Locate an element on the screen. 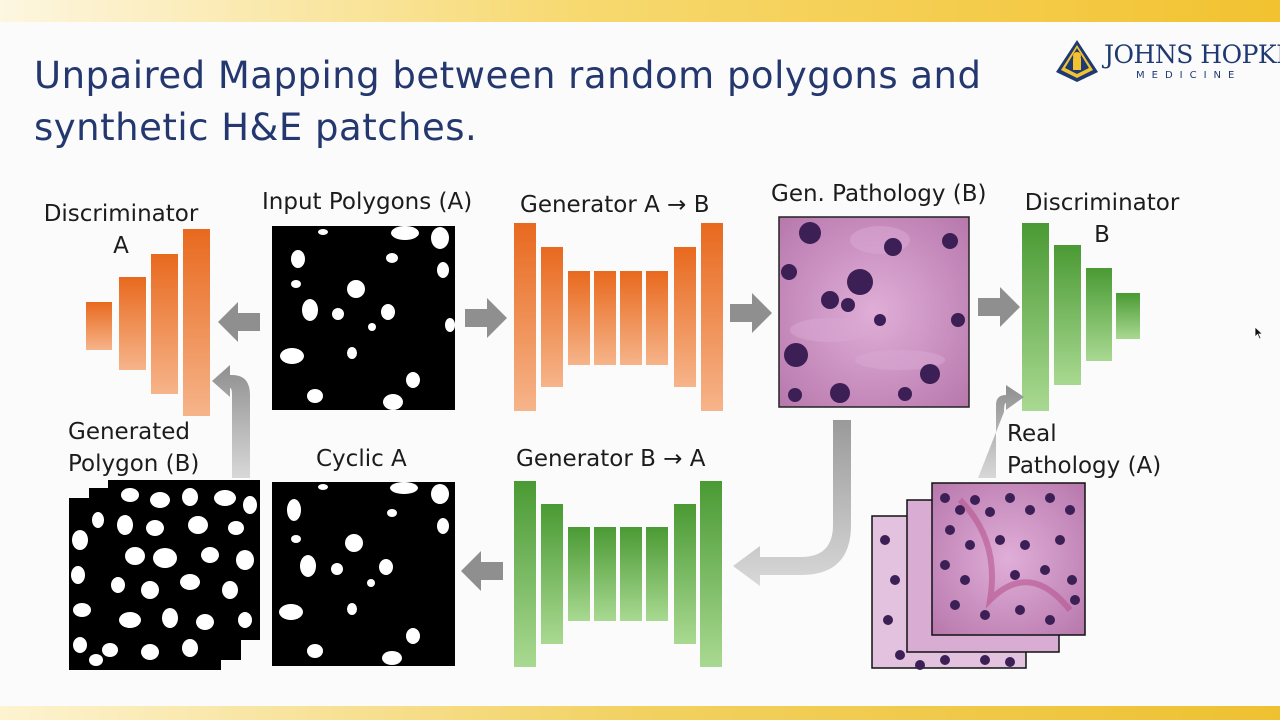 The image size is (1280, 720). generated-polygon-label: Generated Polygon (B) is located at coordinates (133, 448).